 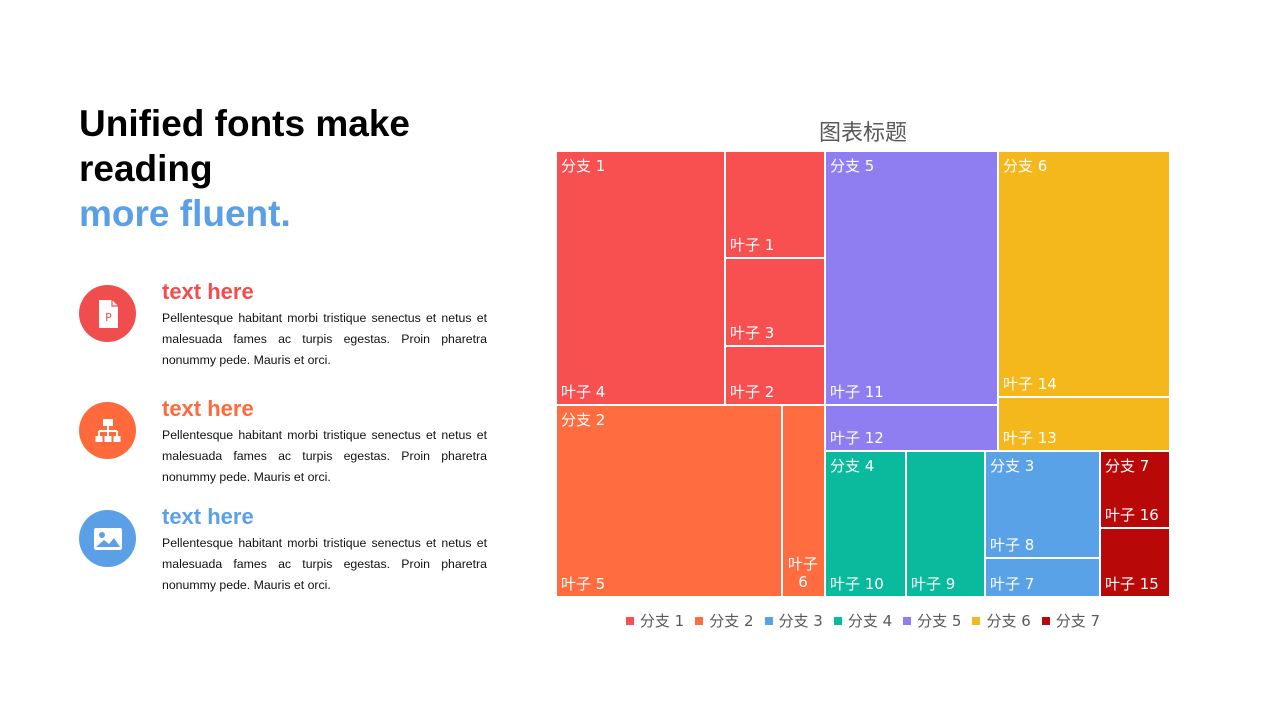 What do you see at coordinates (583, 420) in the screenshot?
I see `treemap-branch-label: 分支 2` at bounding box center [583, 420].